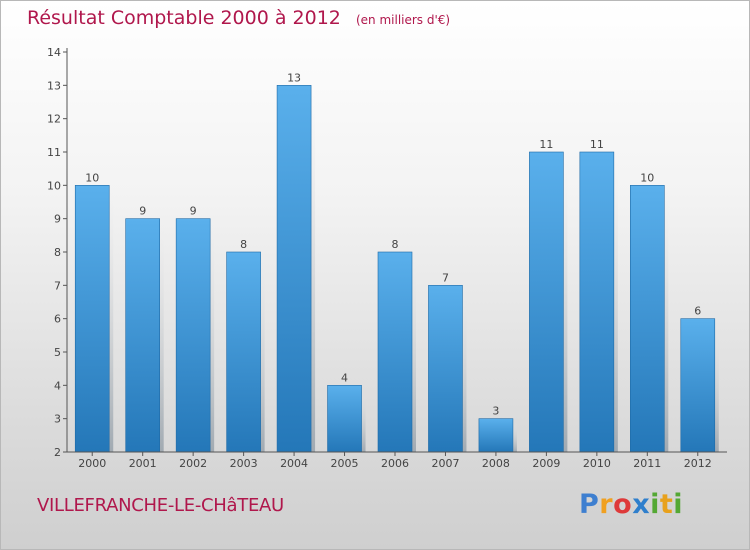 This screenshot has height=550, width=750. I want to click on y-tick-label: 13, so click(54, 85).